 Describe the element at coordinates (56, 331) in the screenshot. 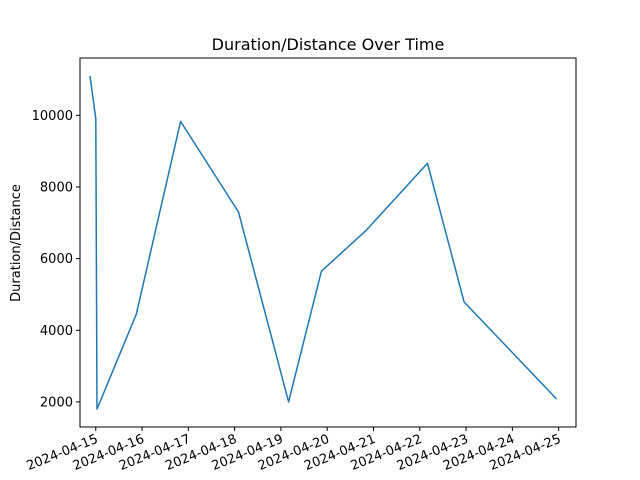

I see `y-tick-label: 4000` at that location.